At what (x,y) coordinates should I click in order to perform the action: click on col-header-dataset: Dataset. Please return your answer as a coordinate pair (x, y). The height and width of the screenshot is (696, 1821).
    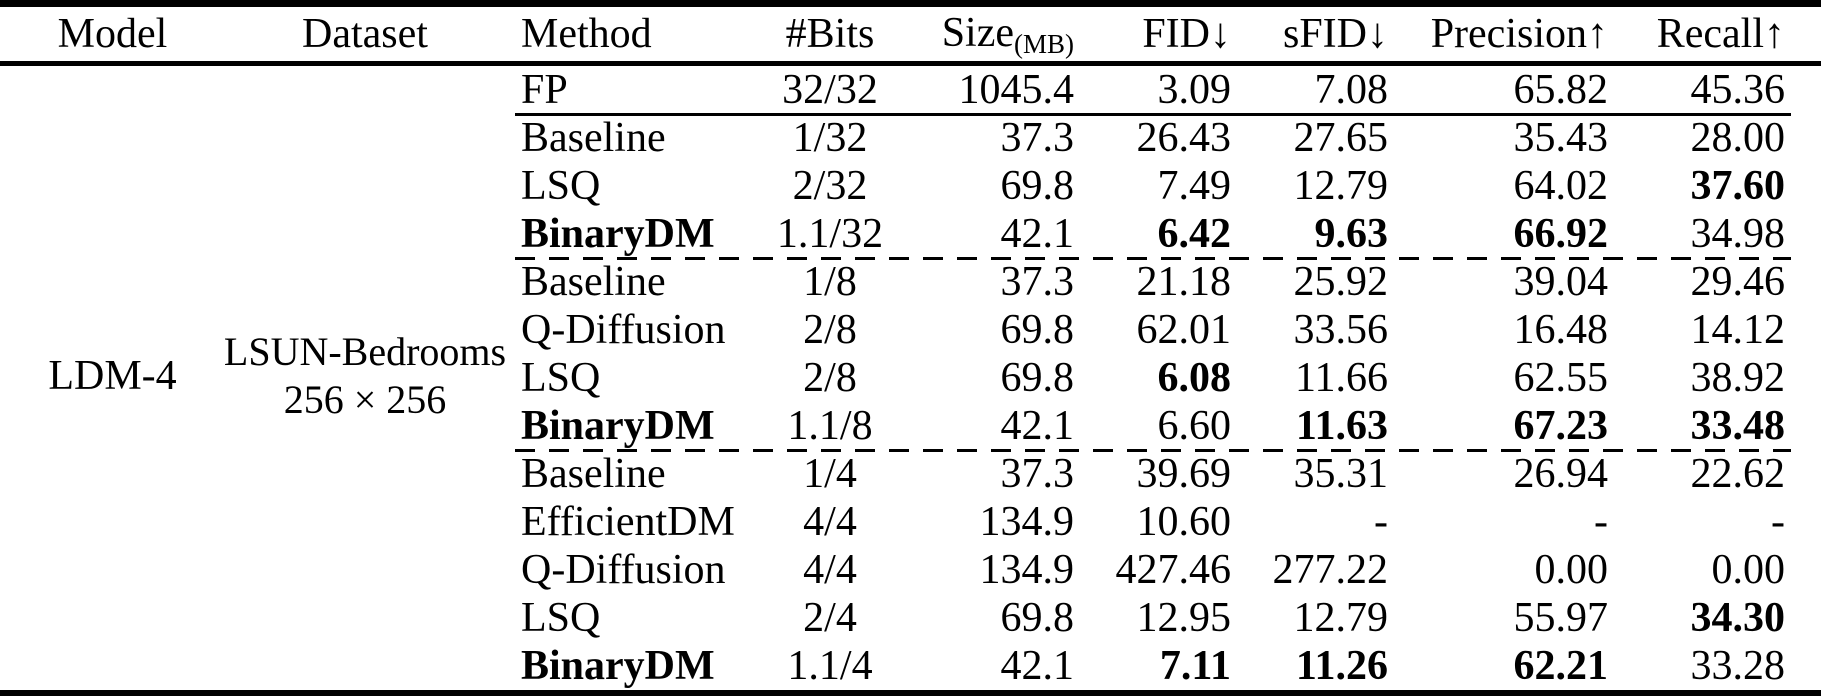
    Looking at the image, I should click on (365, 34).